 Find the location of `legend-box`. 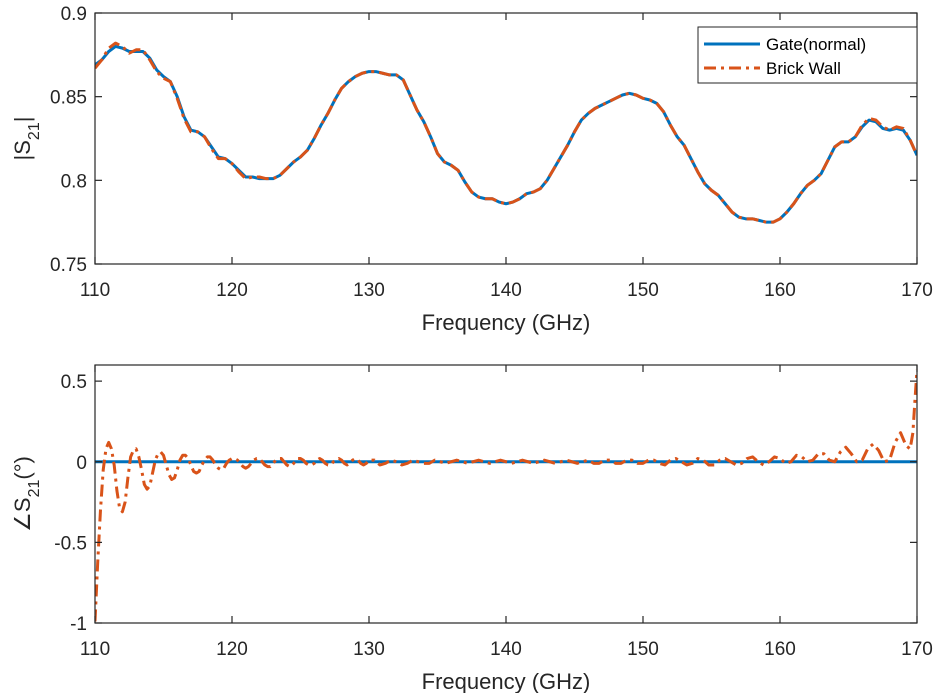

legend-box is located at coordinates (807, 55).